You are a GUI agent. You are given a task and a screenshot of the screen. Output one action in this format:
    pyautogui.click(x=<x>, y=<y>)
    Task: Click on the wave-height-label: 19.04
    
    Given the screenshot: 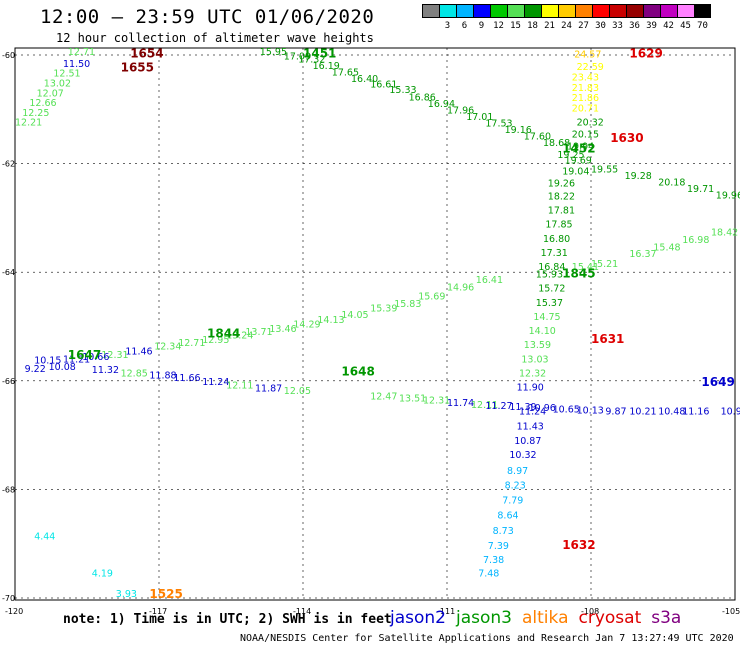 What is the action you would take?
    pyautogui.click(x=575, y=171)
    